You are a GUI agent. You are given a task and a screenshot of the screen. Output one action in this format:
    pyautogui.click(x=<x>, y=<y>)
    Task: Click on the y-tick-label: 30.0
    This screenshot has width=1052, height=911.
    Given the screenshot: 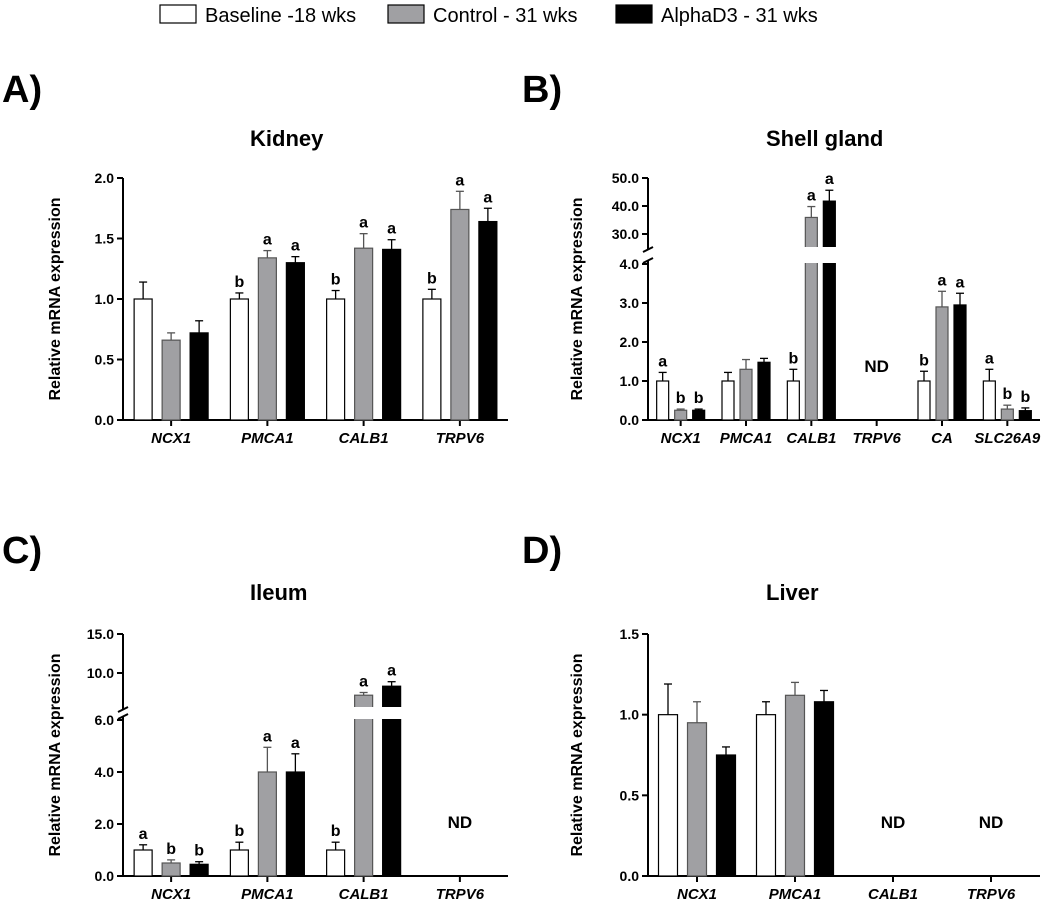 What is the action you would take?
    pyautogui.click(x=625, y=234)
    